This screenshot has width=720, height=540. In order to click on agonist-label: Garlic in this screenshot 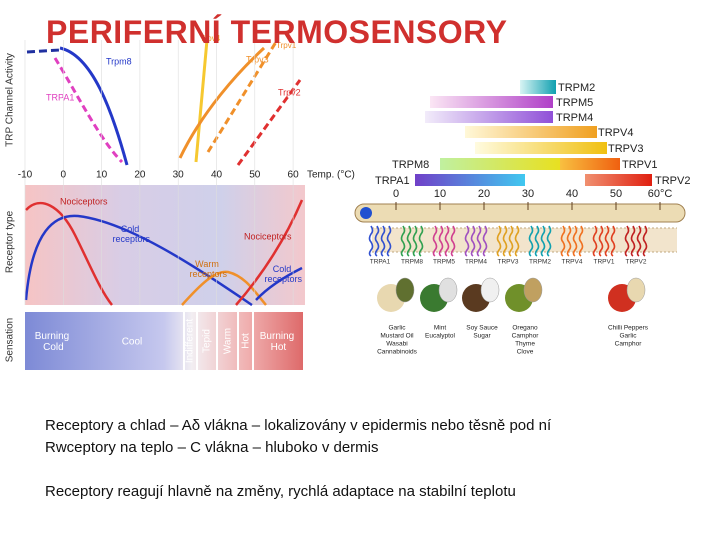, I will do `click(629, 336)`.